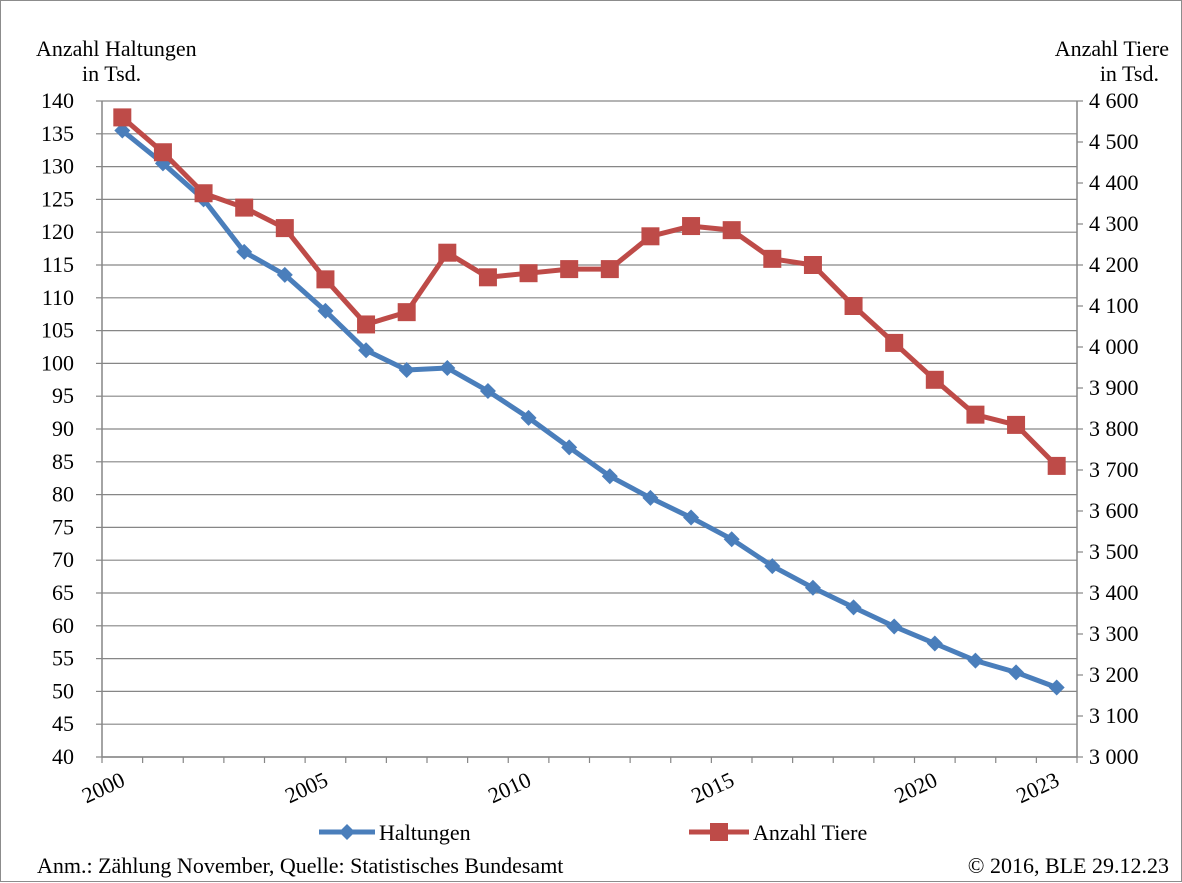 This screenshot has width=1182, height=883. Describe the element at coordinates (712, 787) in the screenshot. I see `x-tick-label: 2015` at that location.